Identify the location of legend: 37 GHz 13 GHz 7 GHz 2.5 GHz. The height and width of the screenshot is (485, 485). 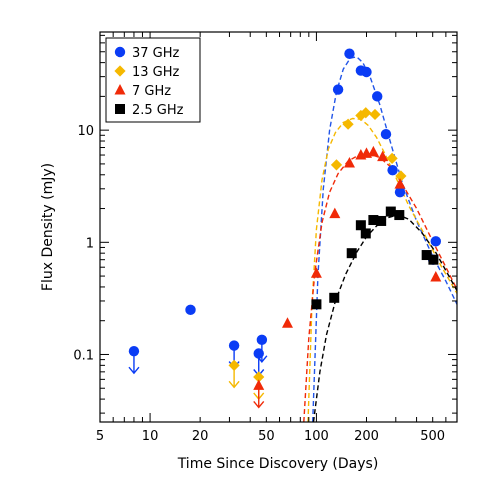
(153, 80).